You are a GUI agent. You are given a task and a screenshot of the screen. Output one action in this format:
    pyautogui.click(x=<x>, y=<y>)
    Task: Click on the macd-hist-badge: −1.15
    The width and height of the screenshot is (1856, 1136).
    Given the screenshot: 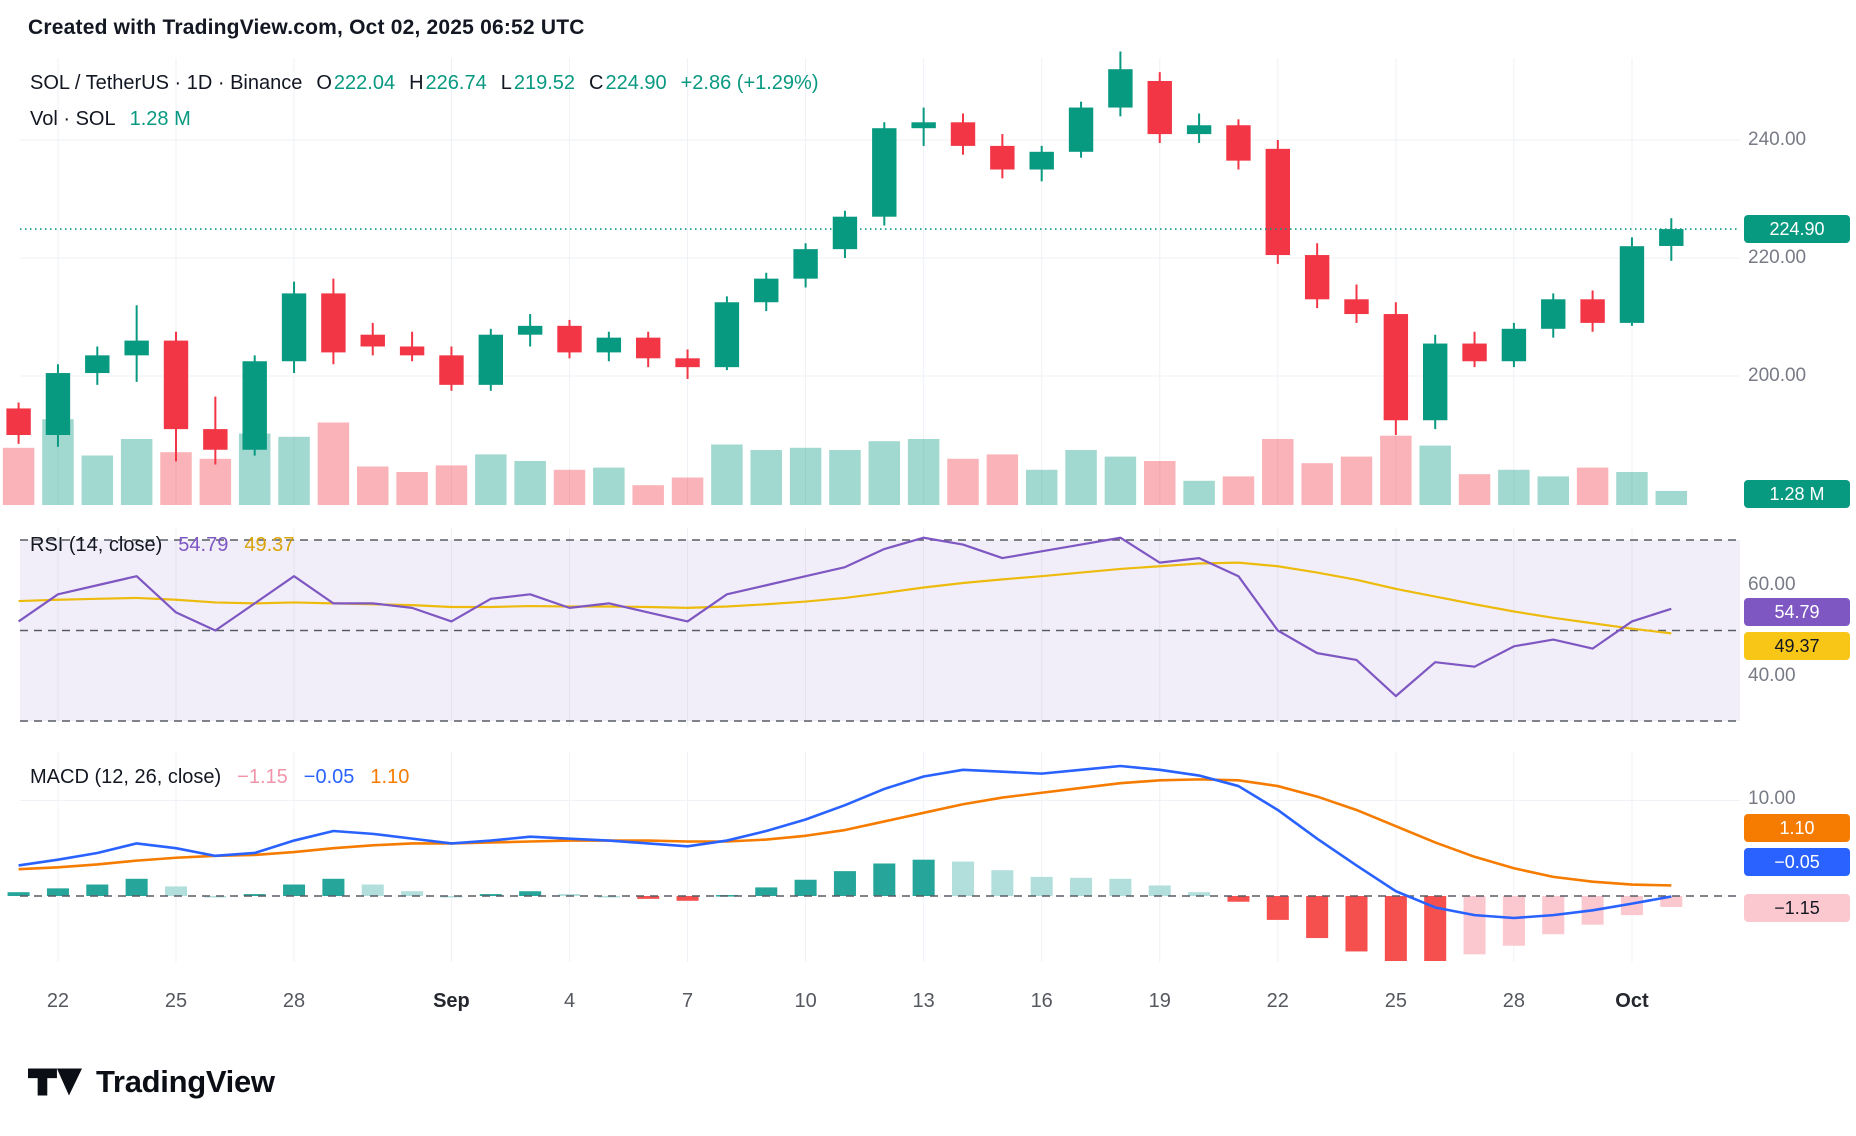 What is the action you would take?
    pyautogui.click(x=1797, y=908)
    